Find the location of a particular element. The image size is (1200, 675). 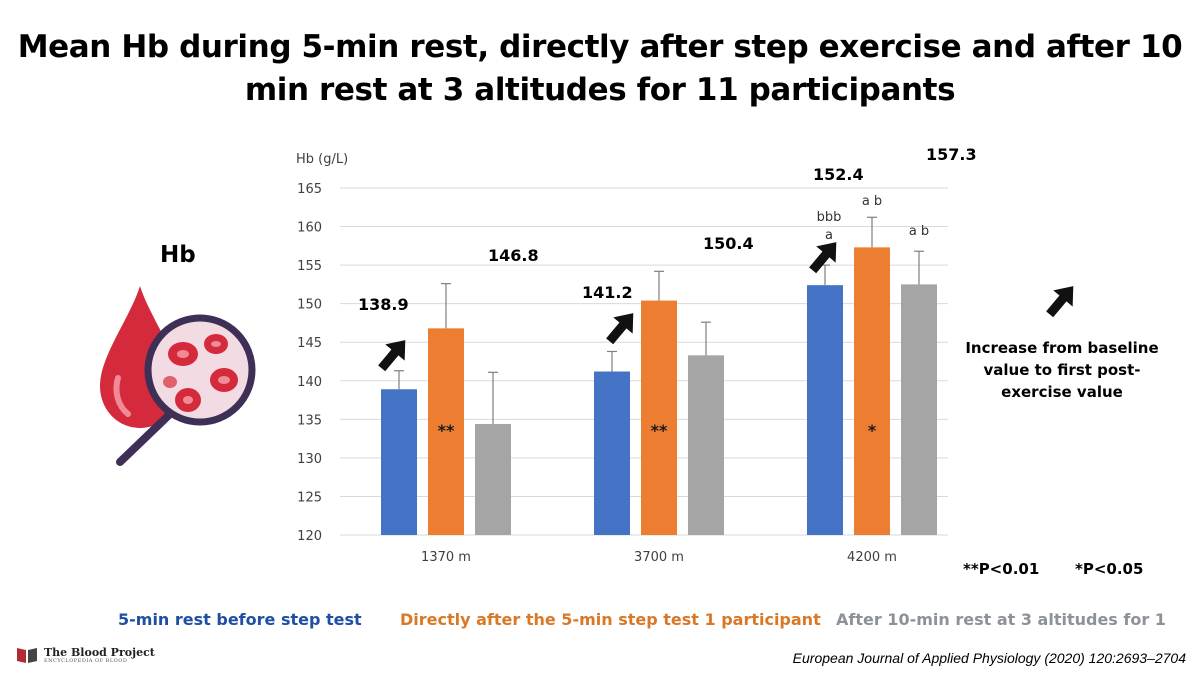

y-tick-label: 165 is located at coordinates (309, 189).